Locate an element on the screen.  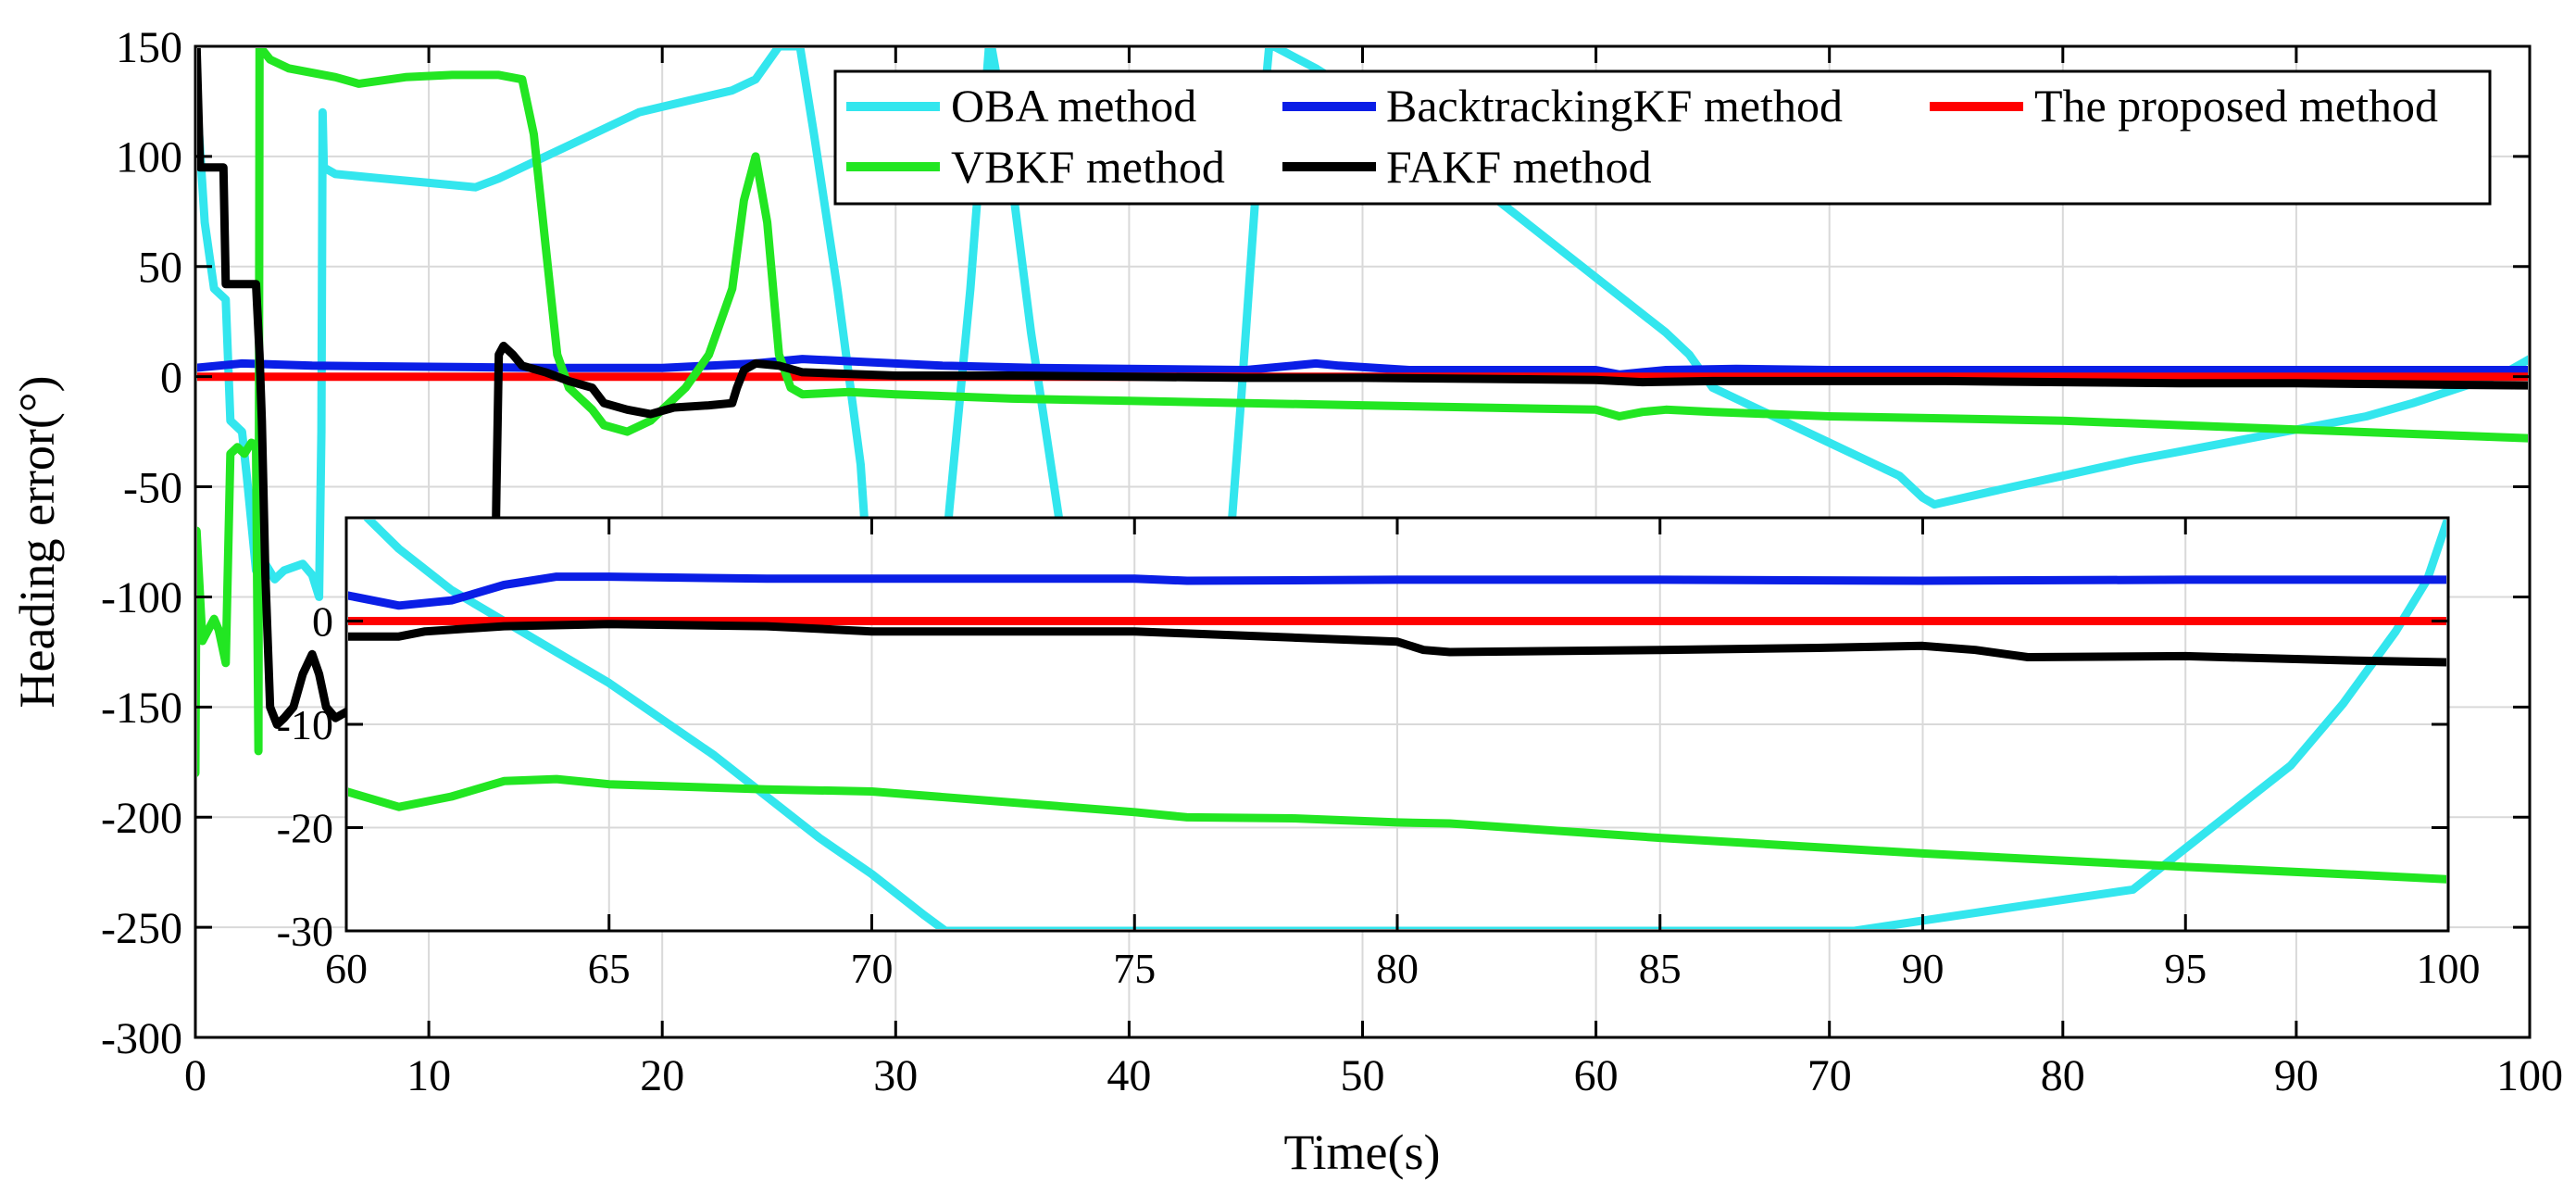
inset-y-tick-label: 0 is located at coordinates (322, 622).